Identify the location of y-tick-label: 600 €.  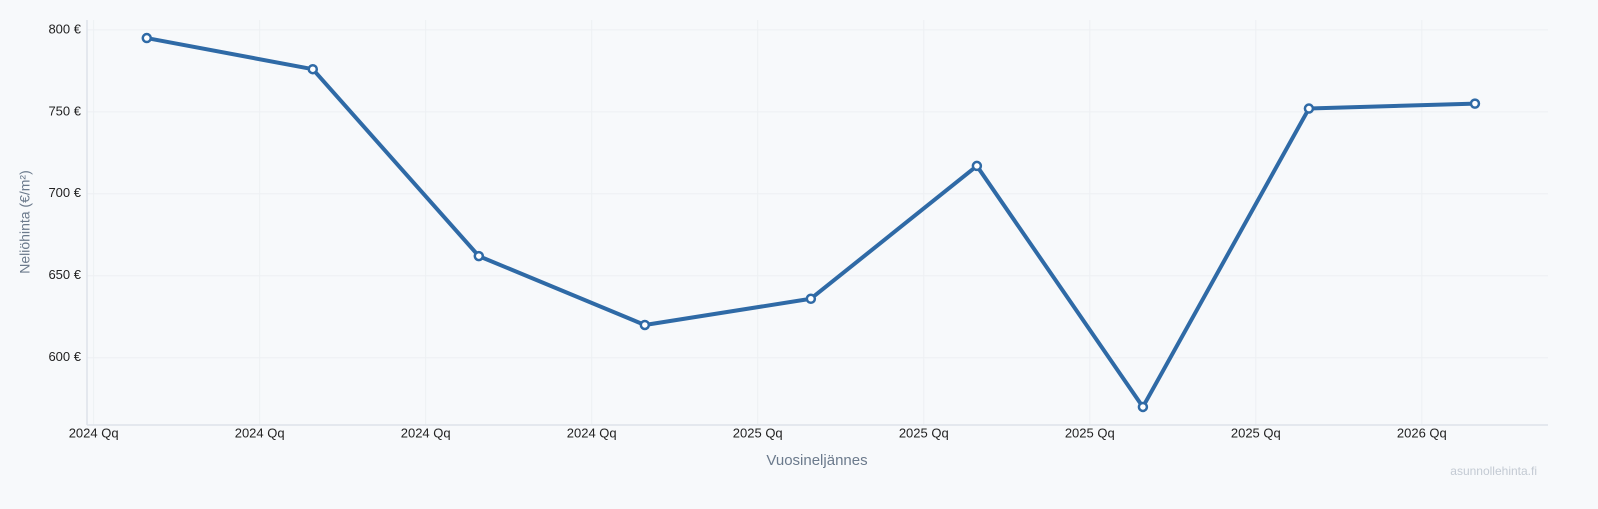
(64, 356).